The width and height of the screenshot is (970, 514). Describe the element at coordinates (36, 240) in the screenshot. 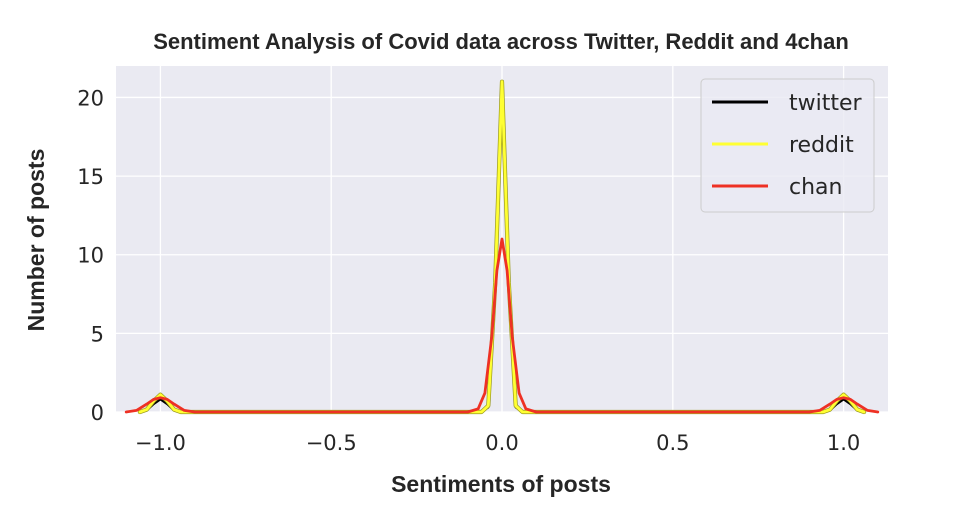

I see `y-axis-label: Number of posts` at that location.